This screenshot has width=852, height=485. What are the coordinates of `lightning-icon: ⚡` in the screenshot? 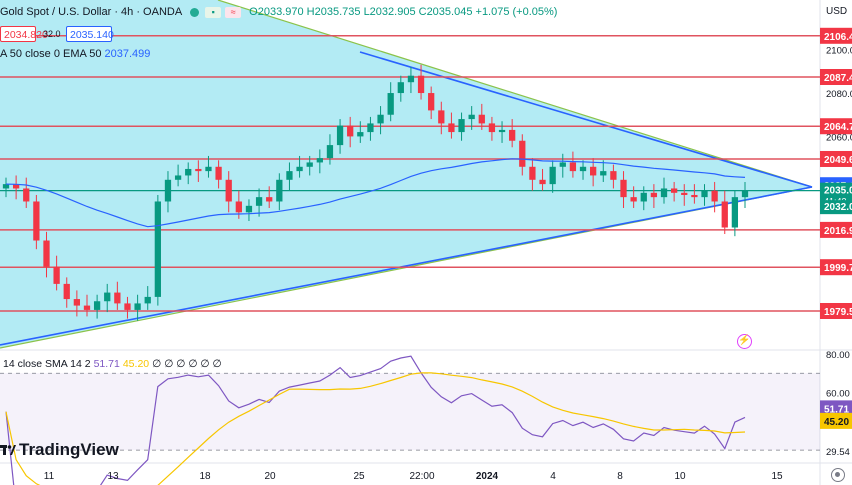 It's located at (744, 341).